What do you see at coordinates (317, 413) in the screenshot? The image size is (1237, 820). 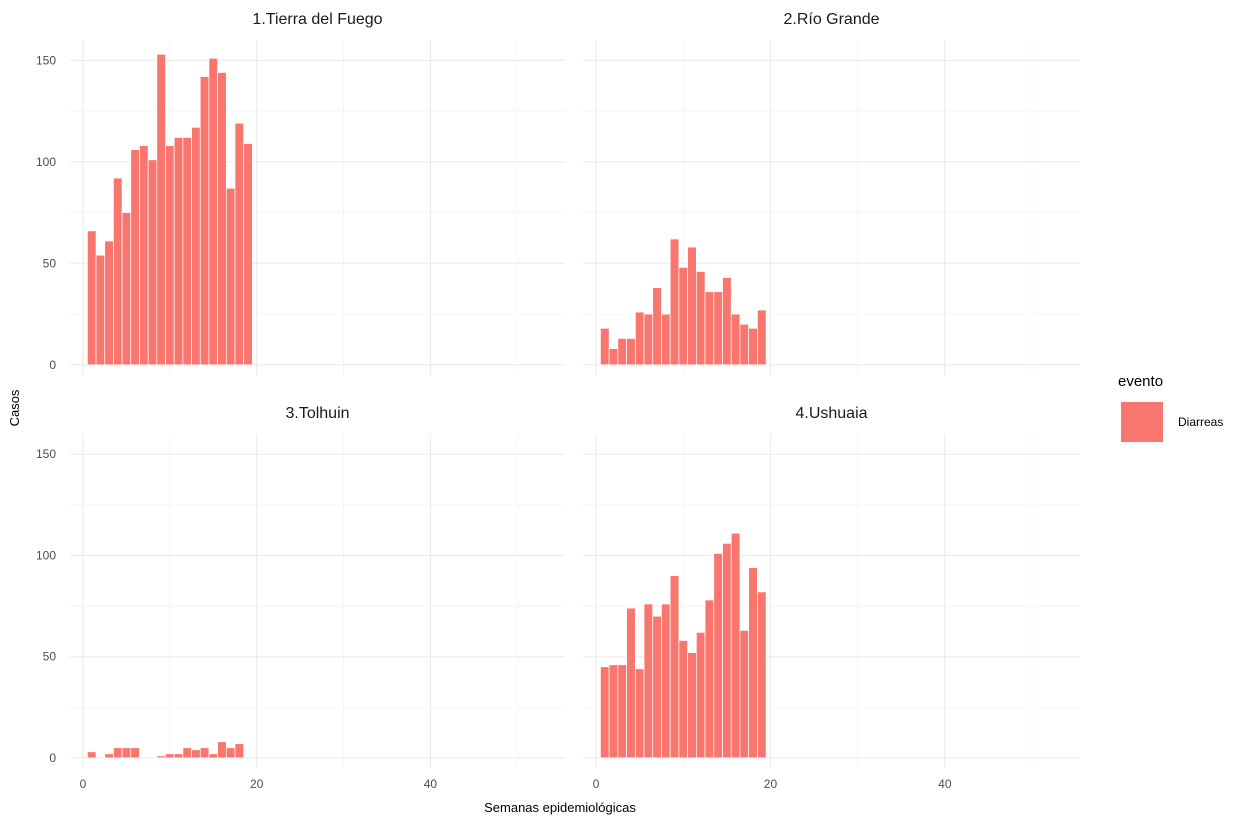 I see `panel-title: 3.Tolhuin` at bounding box center [317, 413].